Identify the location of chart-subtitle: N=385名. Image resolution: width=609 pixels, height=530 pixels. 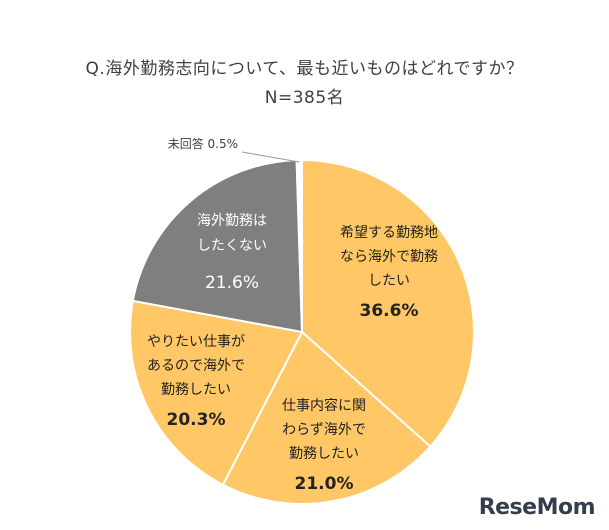
(304, 98).